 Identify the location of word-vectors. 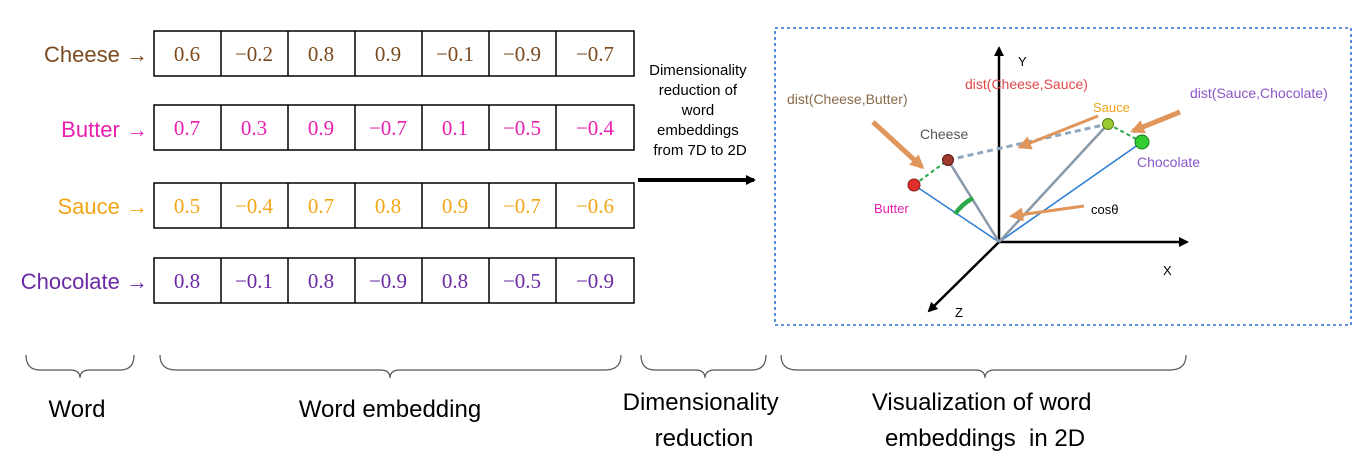
(1028, 183).